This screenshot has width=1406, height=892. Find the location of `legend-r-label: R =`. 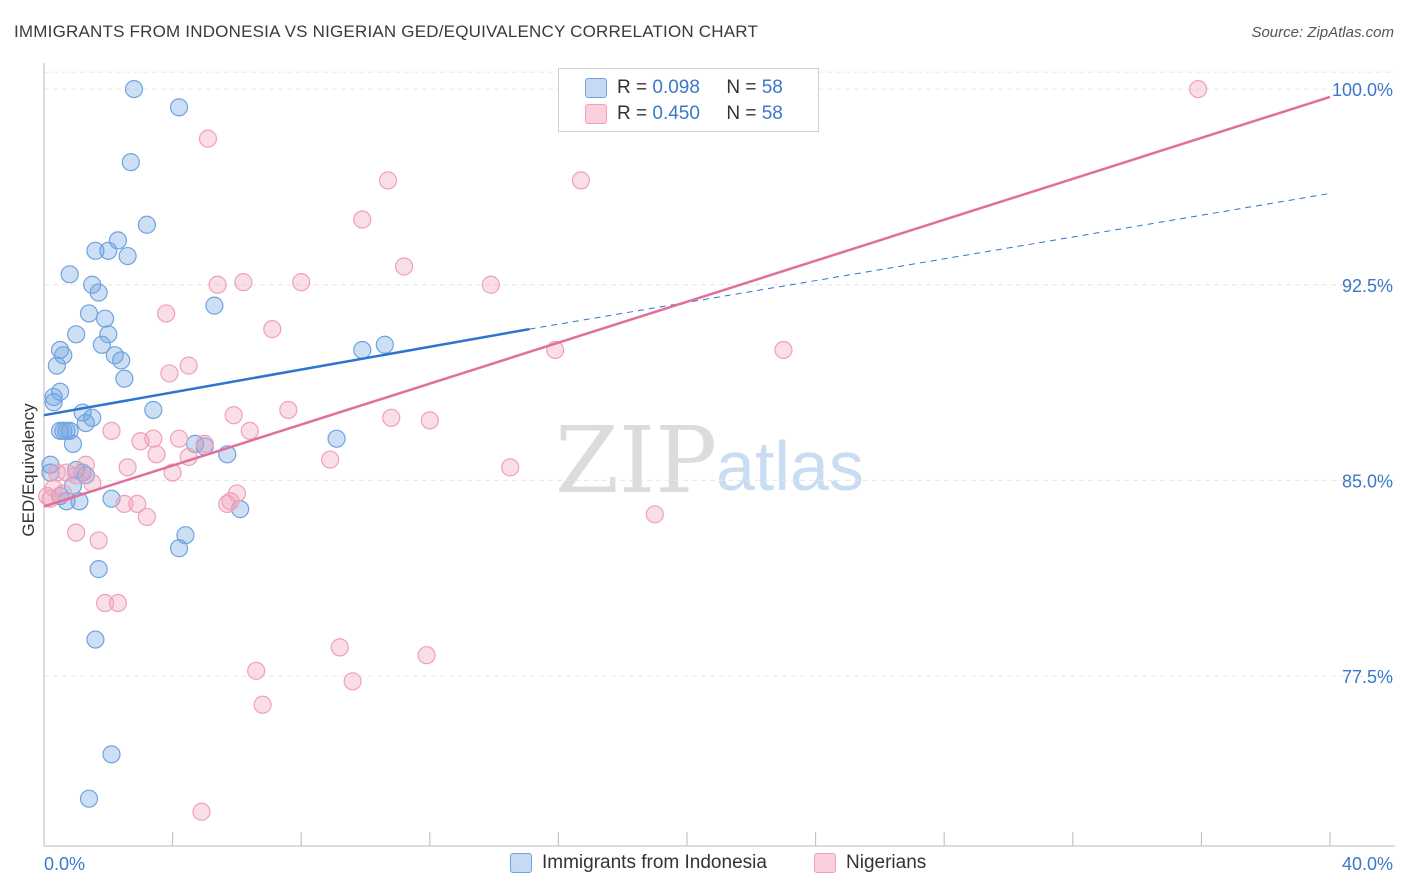

legend-r-label: R = is located at coordinates (632, 87).